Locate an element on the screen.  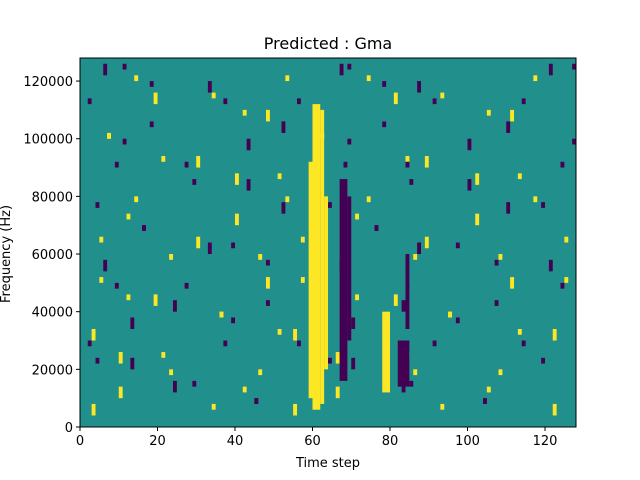
x-tick-label: 60 is located at coordinates (312, 441).